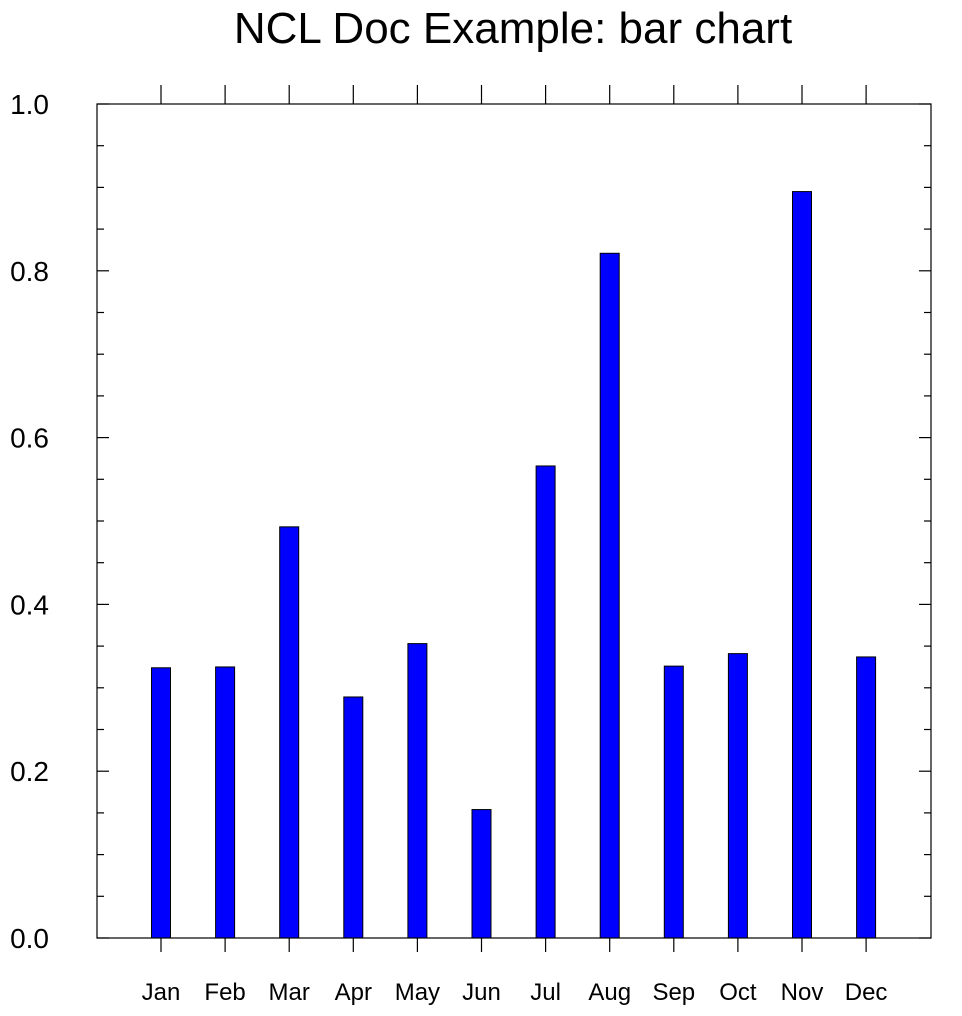 Image resolution: width=962 pixels, height=1016 pixels. What do you see at coordinates (161, 803) in the screenshot?
I see `bar-jan` at bounding box center [161, 803].